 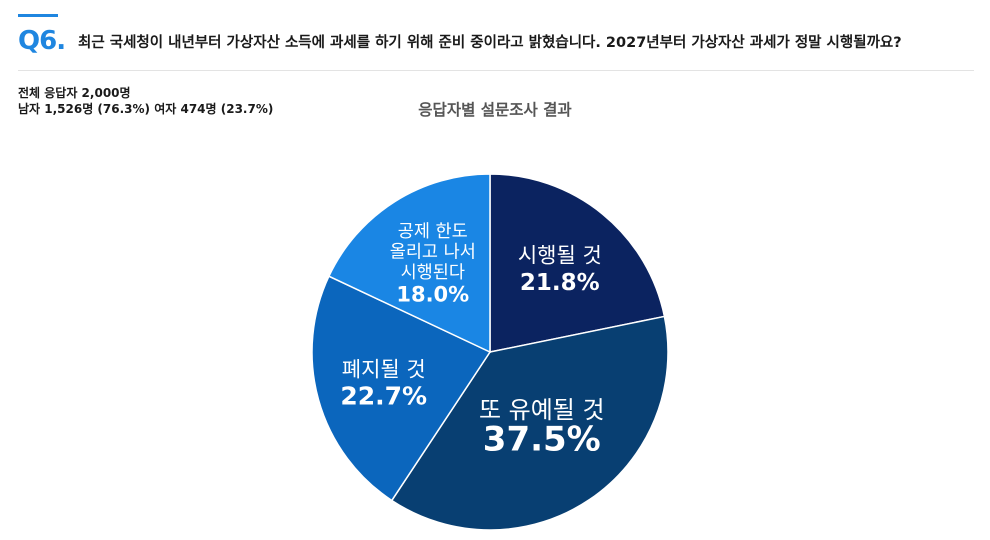 I want to click on slice-4-label-line-2: 올리고 나서, so click(x=433, y=252).